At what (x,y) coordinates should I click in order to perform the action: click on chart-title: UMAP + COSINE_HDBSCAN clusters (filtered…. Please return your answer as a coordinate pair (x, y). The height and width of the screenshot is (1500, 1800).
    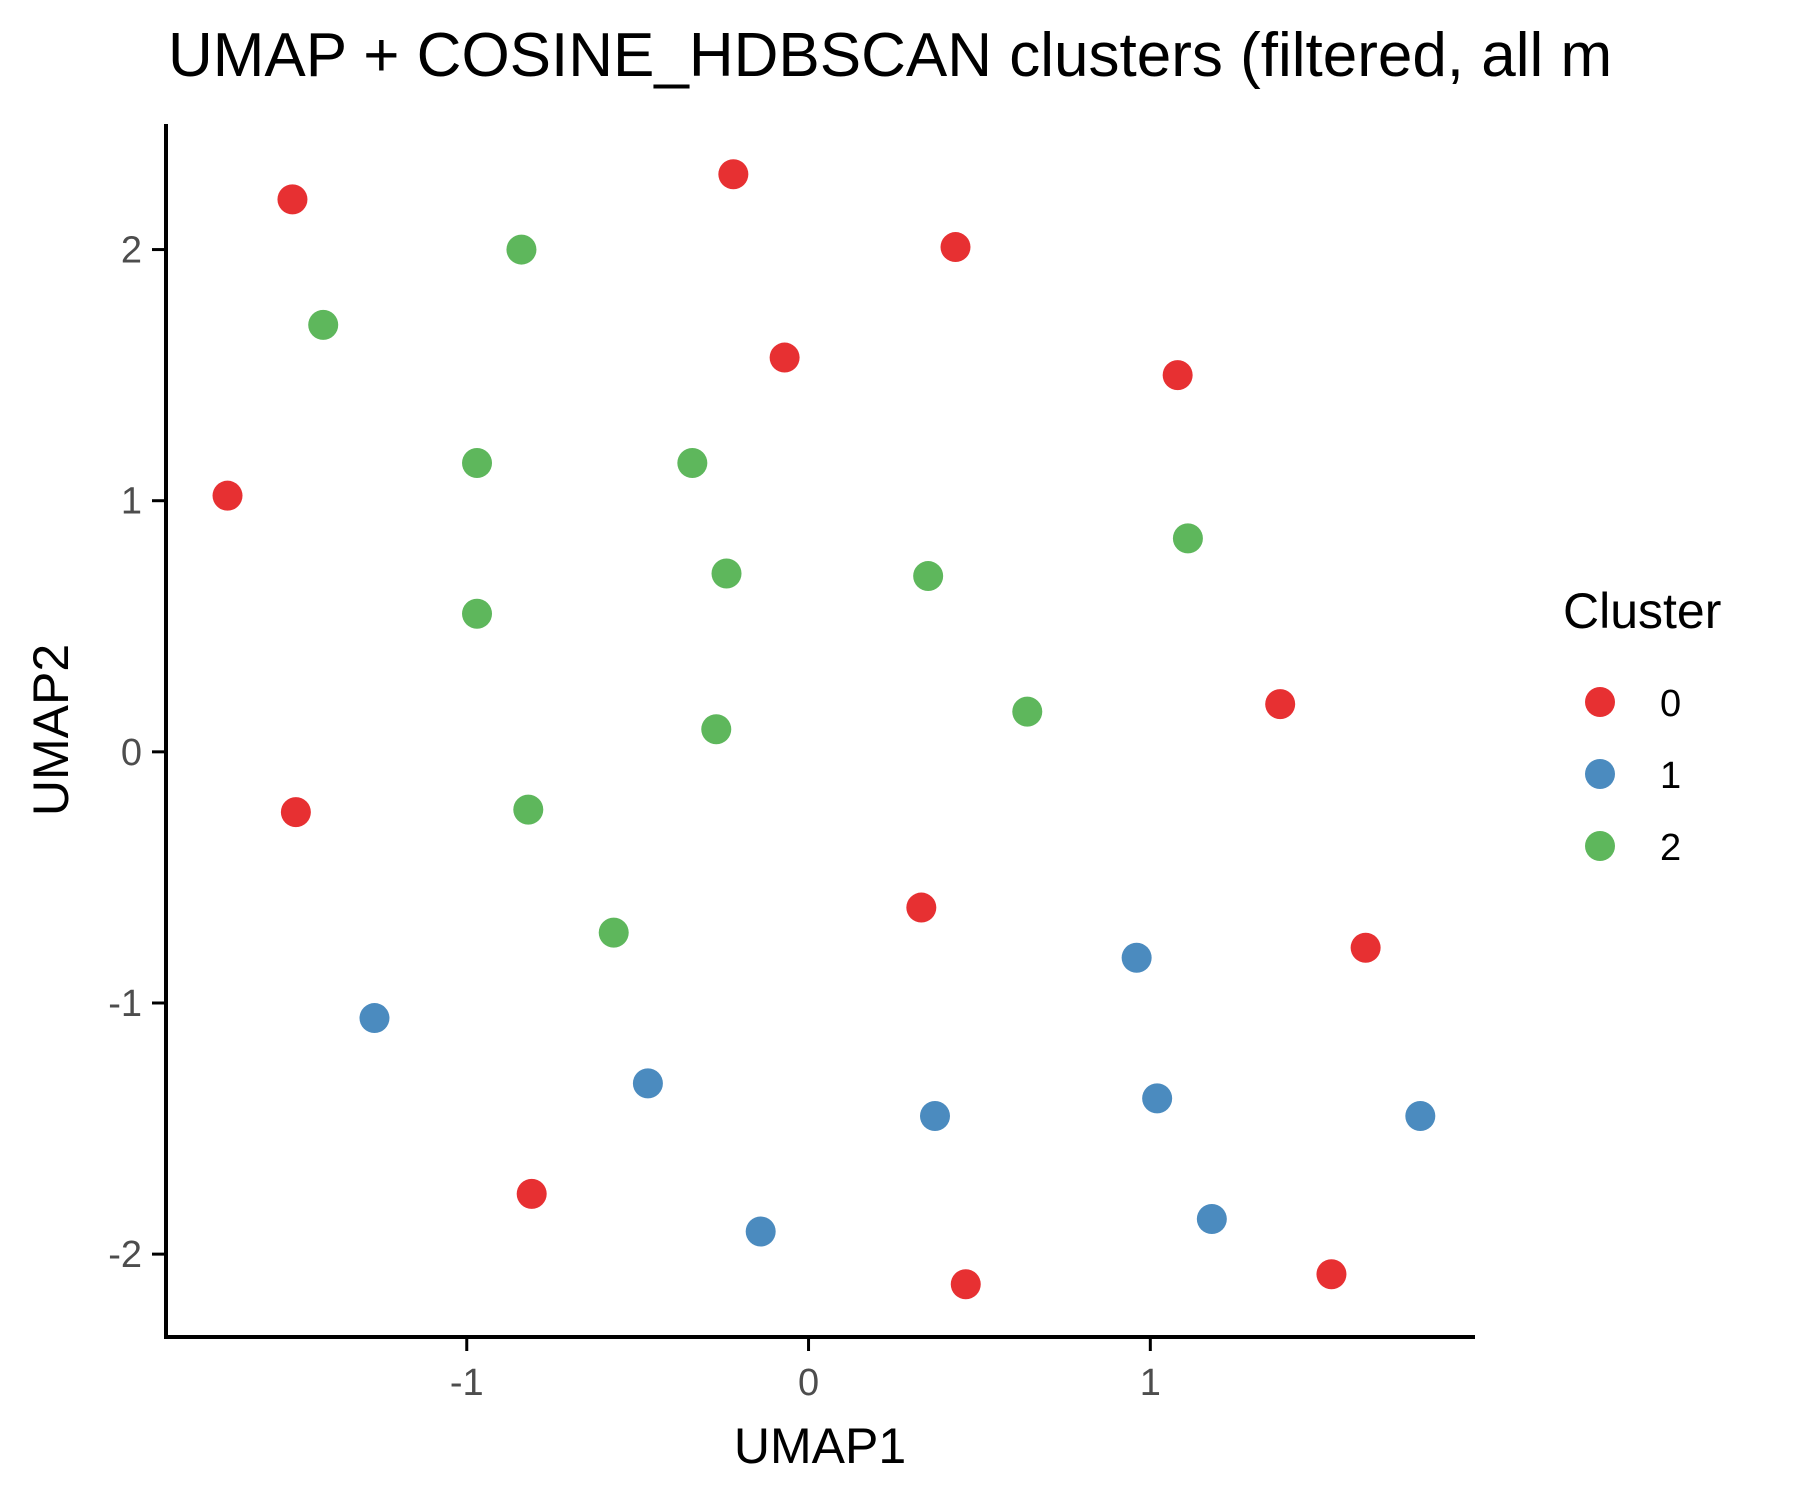
    Looking at the image, I should click on (890, 55).